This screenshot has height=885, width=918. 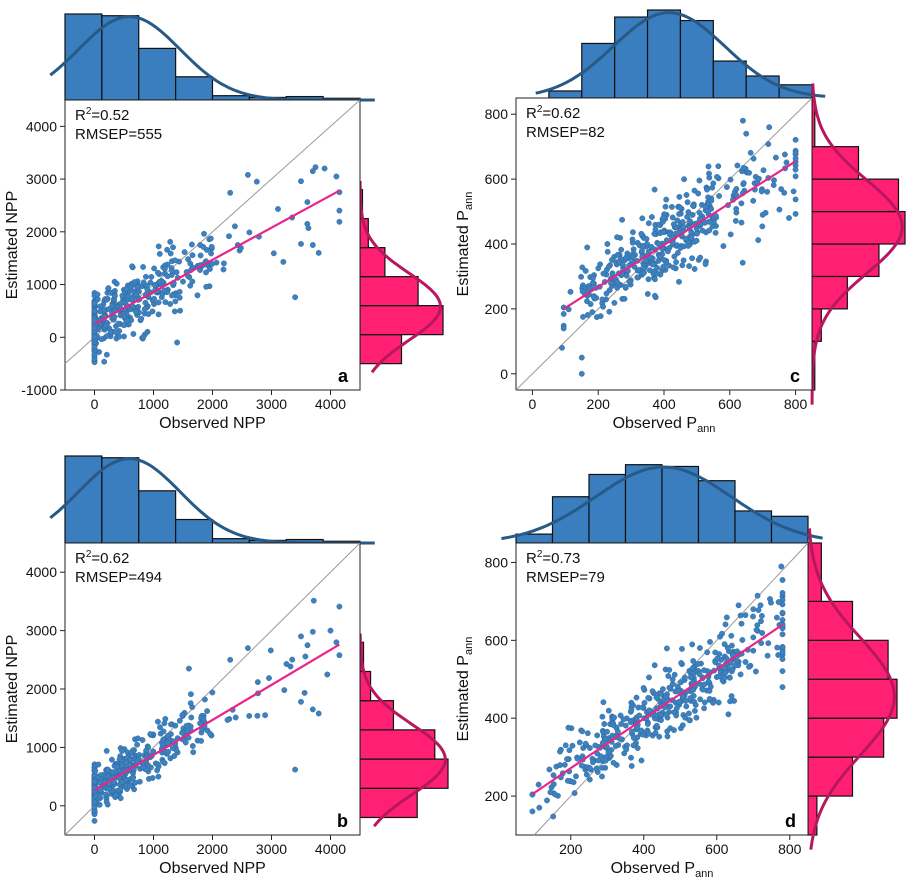 I want to click on x-axis-label: Observed Pann, so click(x=664, y=425).